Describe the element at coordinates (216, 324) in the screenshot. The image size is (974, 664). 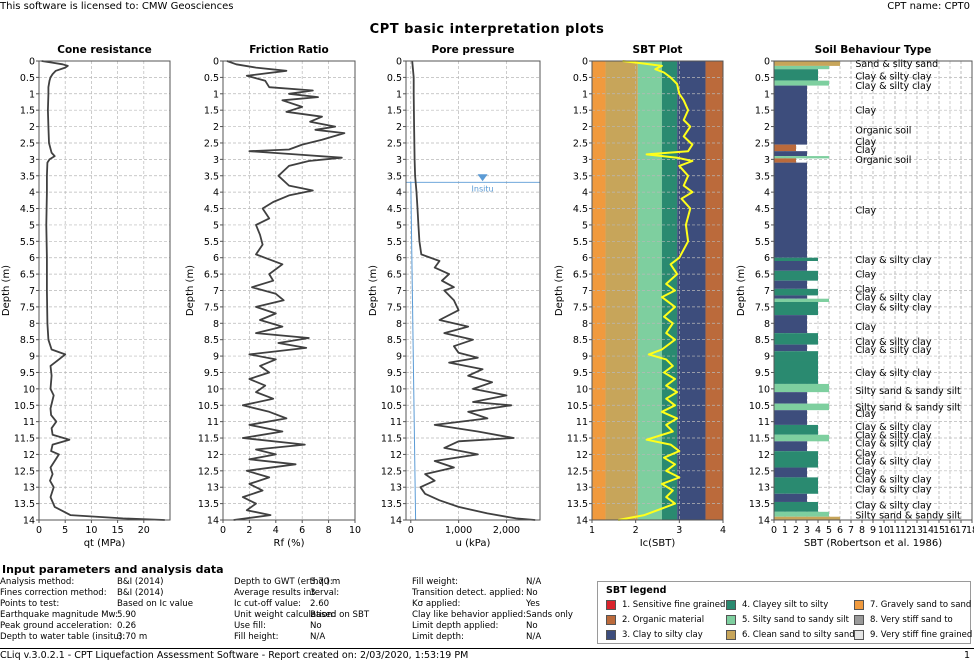
I see `y-tick-label: 8` at that location.